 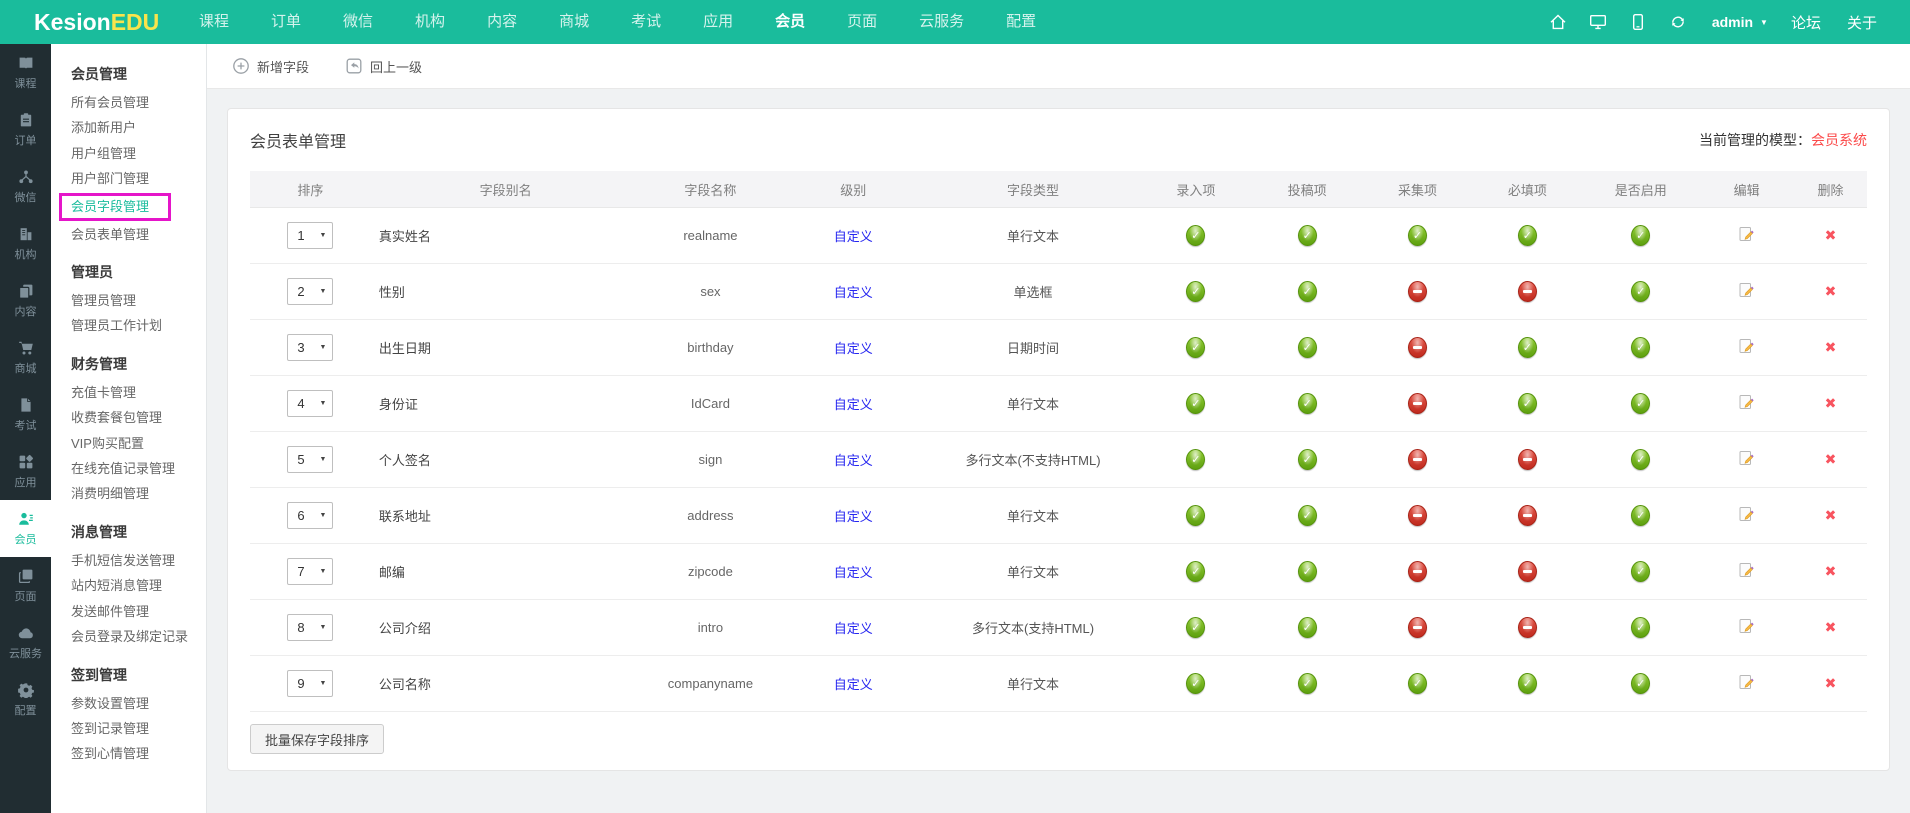 I want to click on order-select: 8 ▼, so click(x=310, y=627).